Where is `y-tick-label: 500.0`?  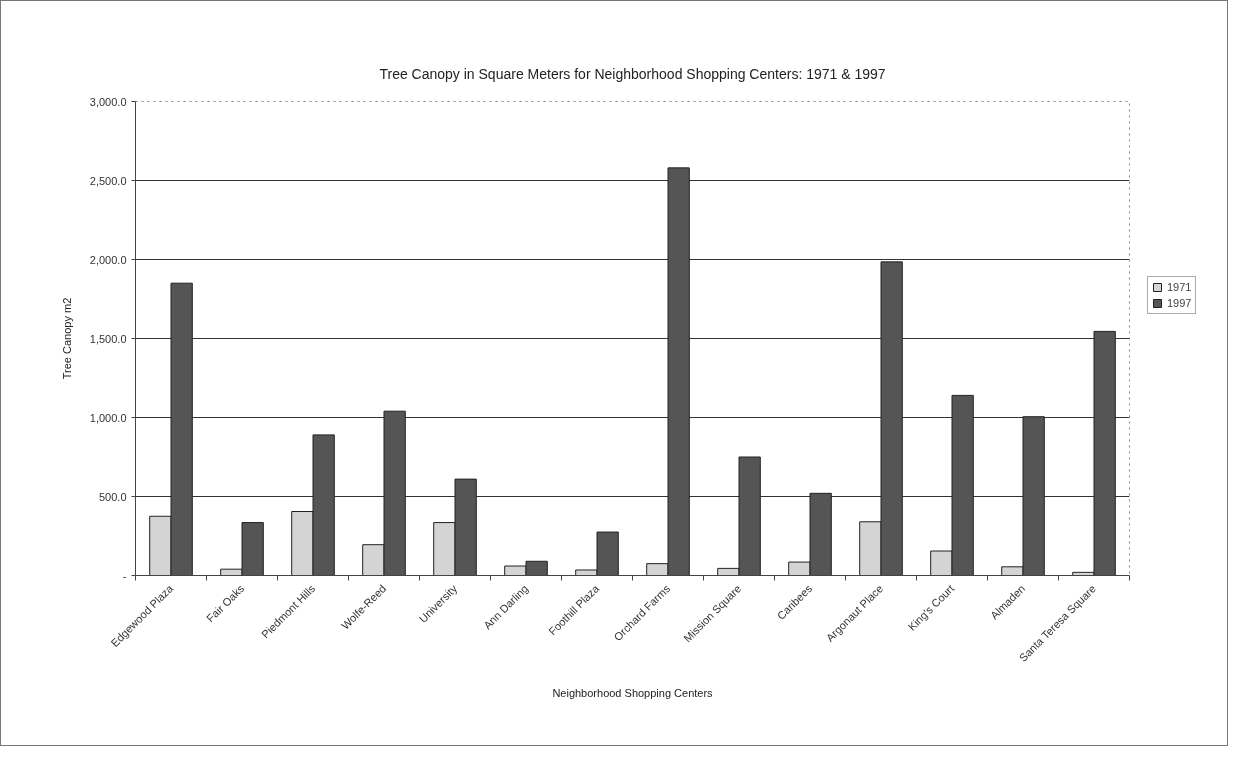 y-tick-label: 500.0 is located at coordinates (112, 496).